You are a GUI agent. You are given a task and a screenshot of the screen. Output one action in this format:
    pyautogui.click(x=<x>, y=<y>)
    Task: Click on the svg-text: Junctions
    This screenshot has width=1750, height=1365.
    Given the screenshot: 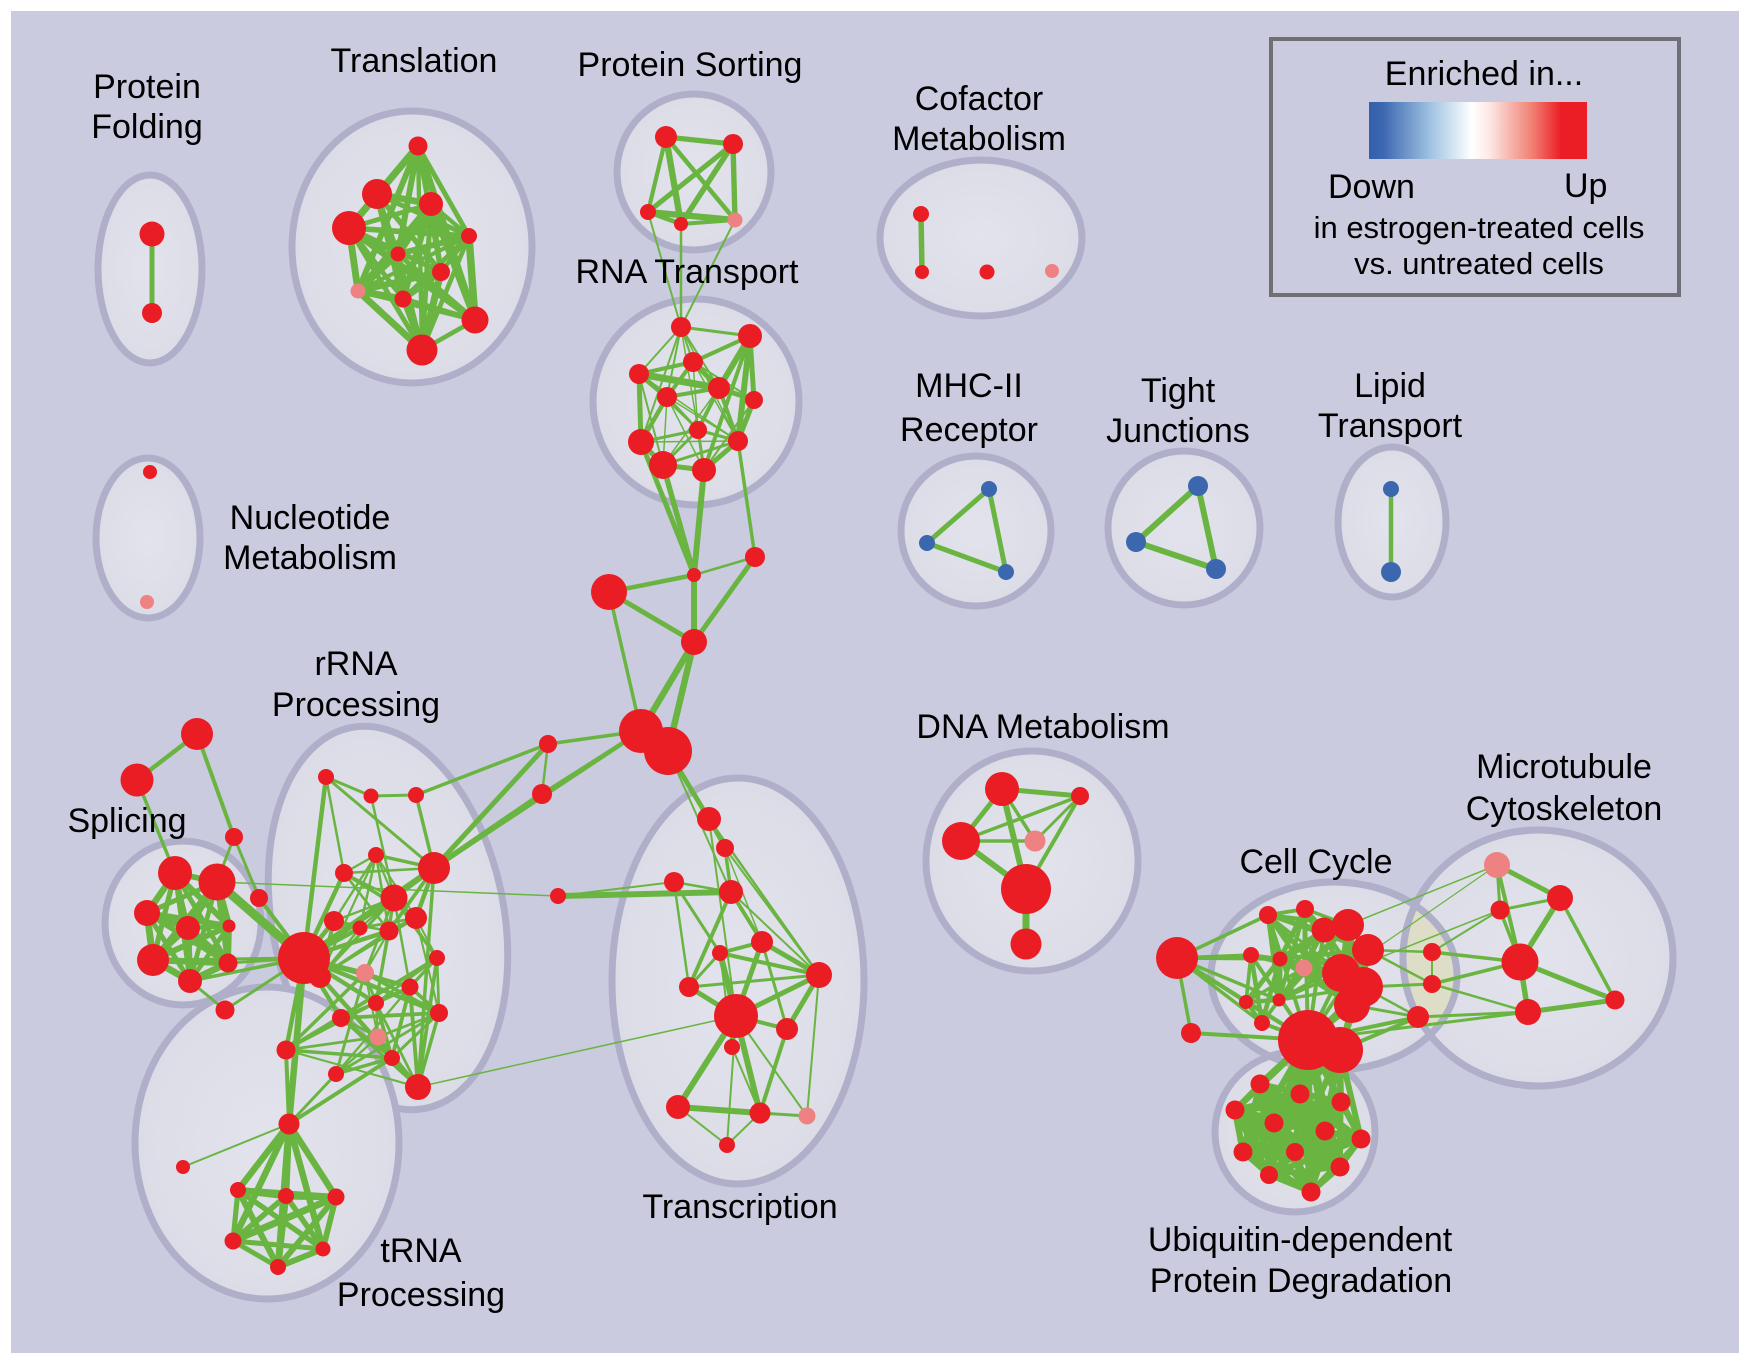 What is the action you would take?
    pyautogui.click(x=1178, y=431)
    